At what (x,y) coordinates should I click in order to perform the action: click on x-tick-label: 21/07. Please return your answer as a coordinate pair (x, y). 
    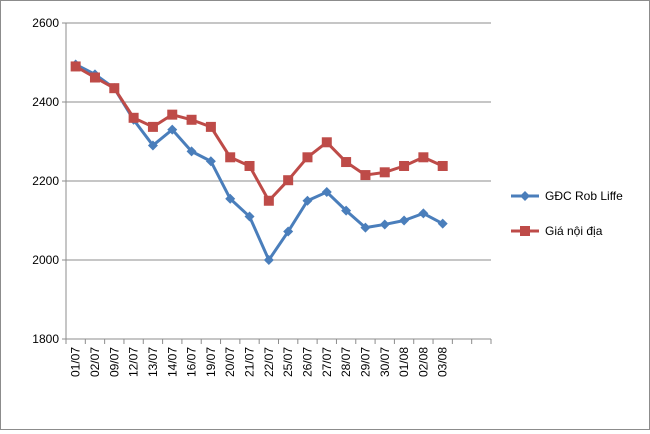
    Looking at the image, I should click on (250, 362).